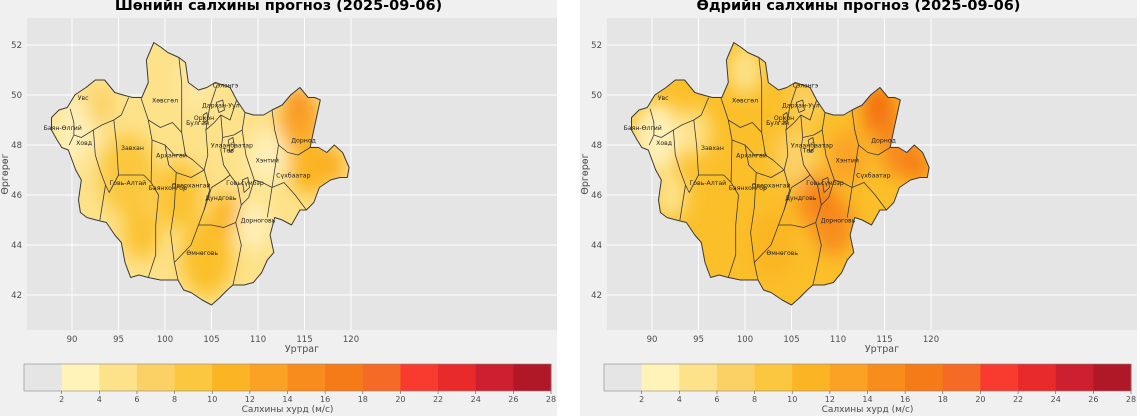  What do you see at coordinates (84, 143) in the screenshot?
I see `province-label: Ховд` at bounding box center [84, 143].